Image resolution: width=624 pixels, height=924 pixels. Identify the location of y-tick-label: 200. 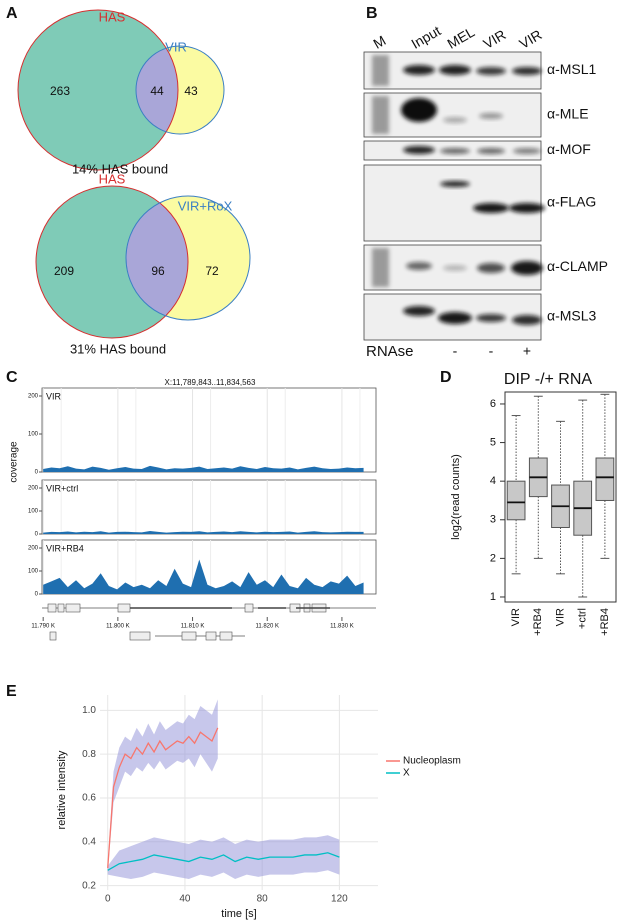
(33, 489).